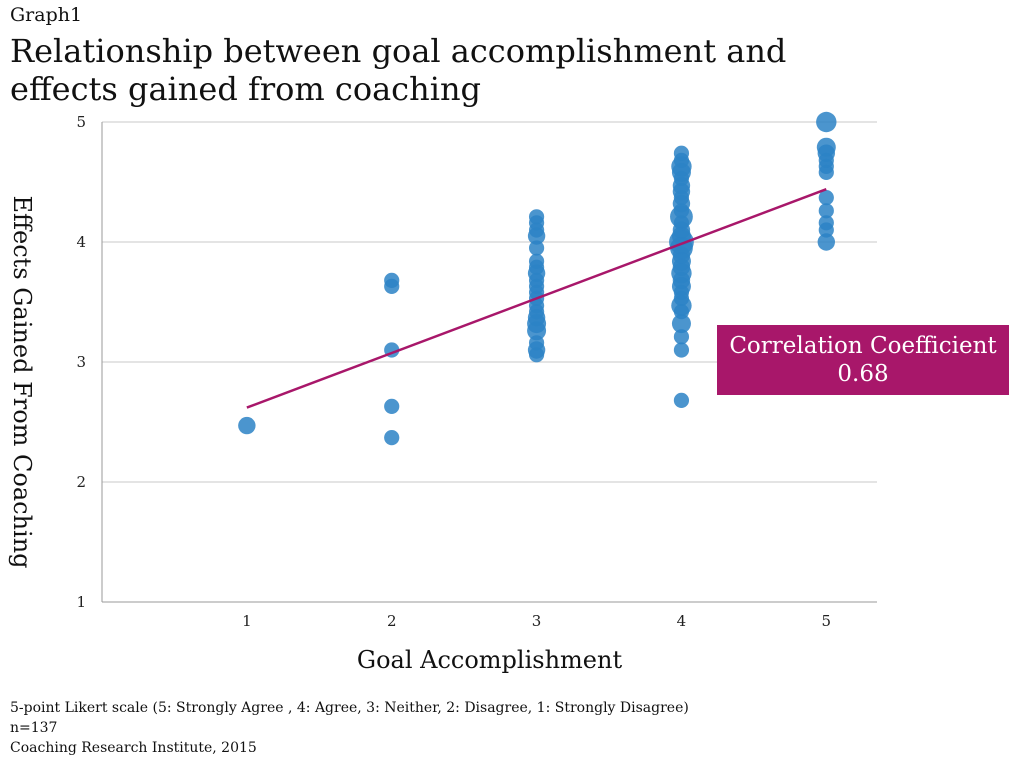 Image resolution: width=1024 pixels, height=769 pixels. What do you see at coordinates (81, 242) in the screenshot?
I see `y-tick-label: 4` at bounding box center [81, 242].